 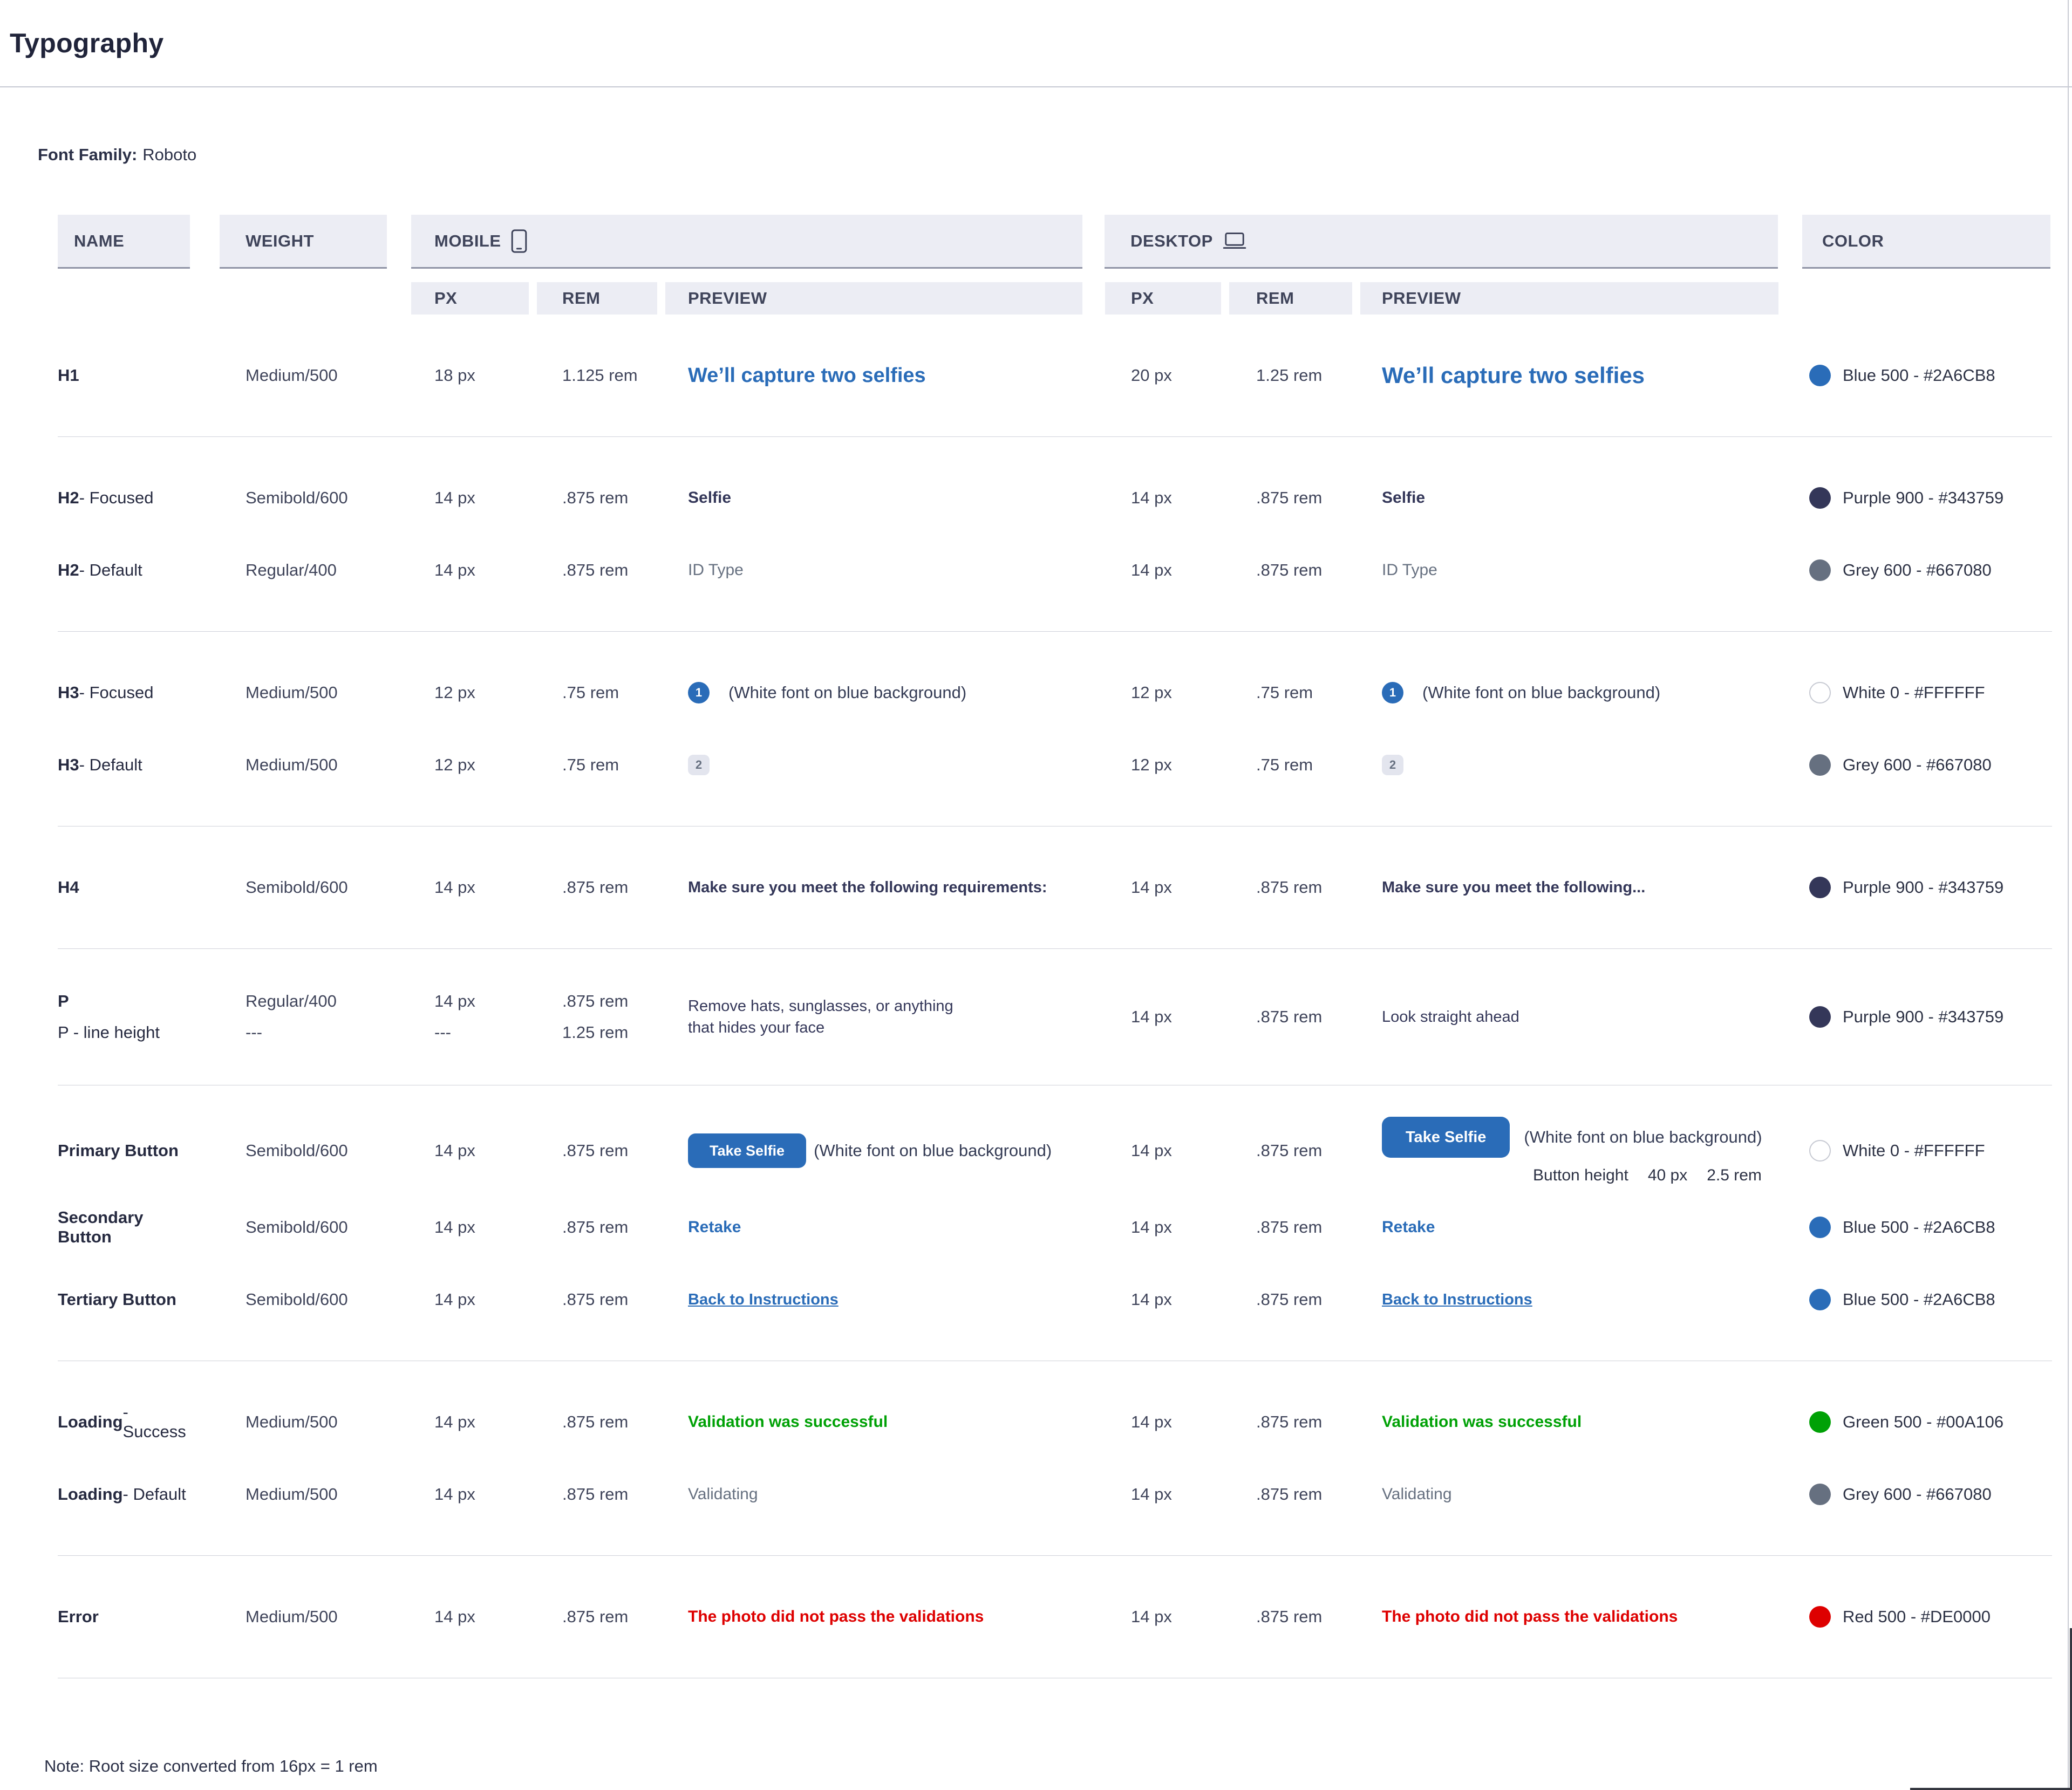 I want to click on desktop-preview: ID Type, so click(x=1569, y=570).